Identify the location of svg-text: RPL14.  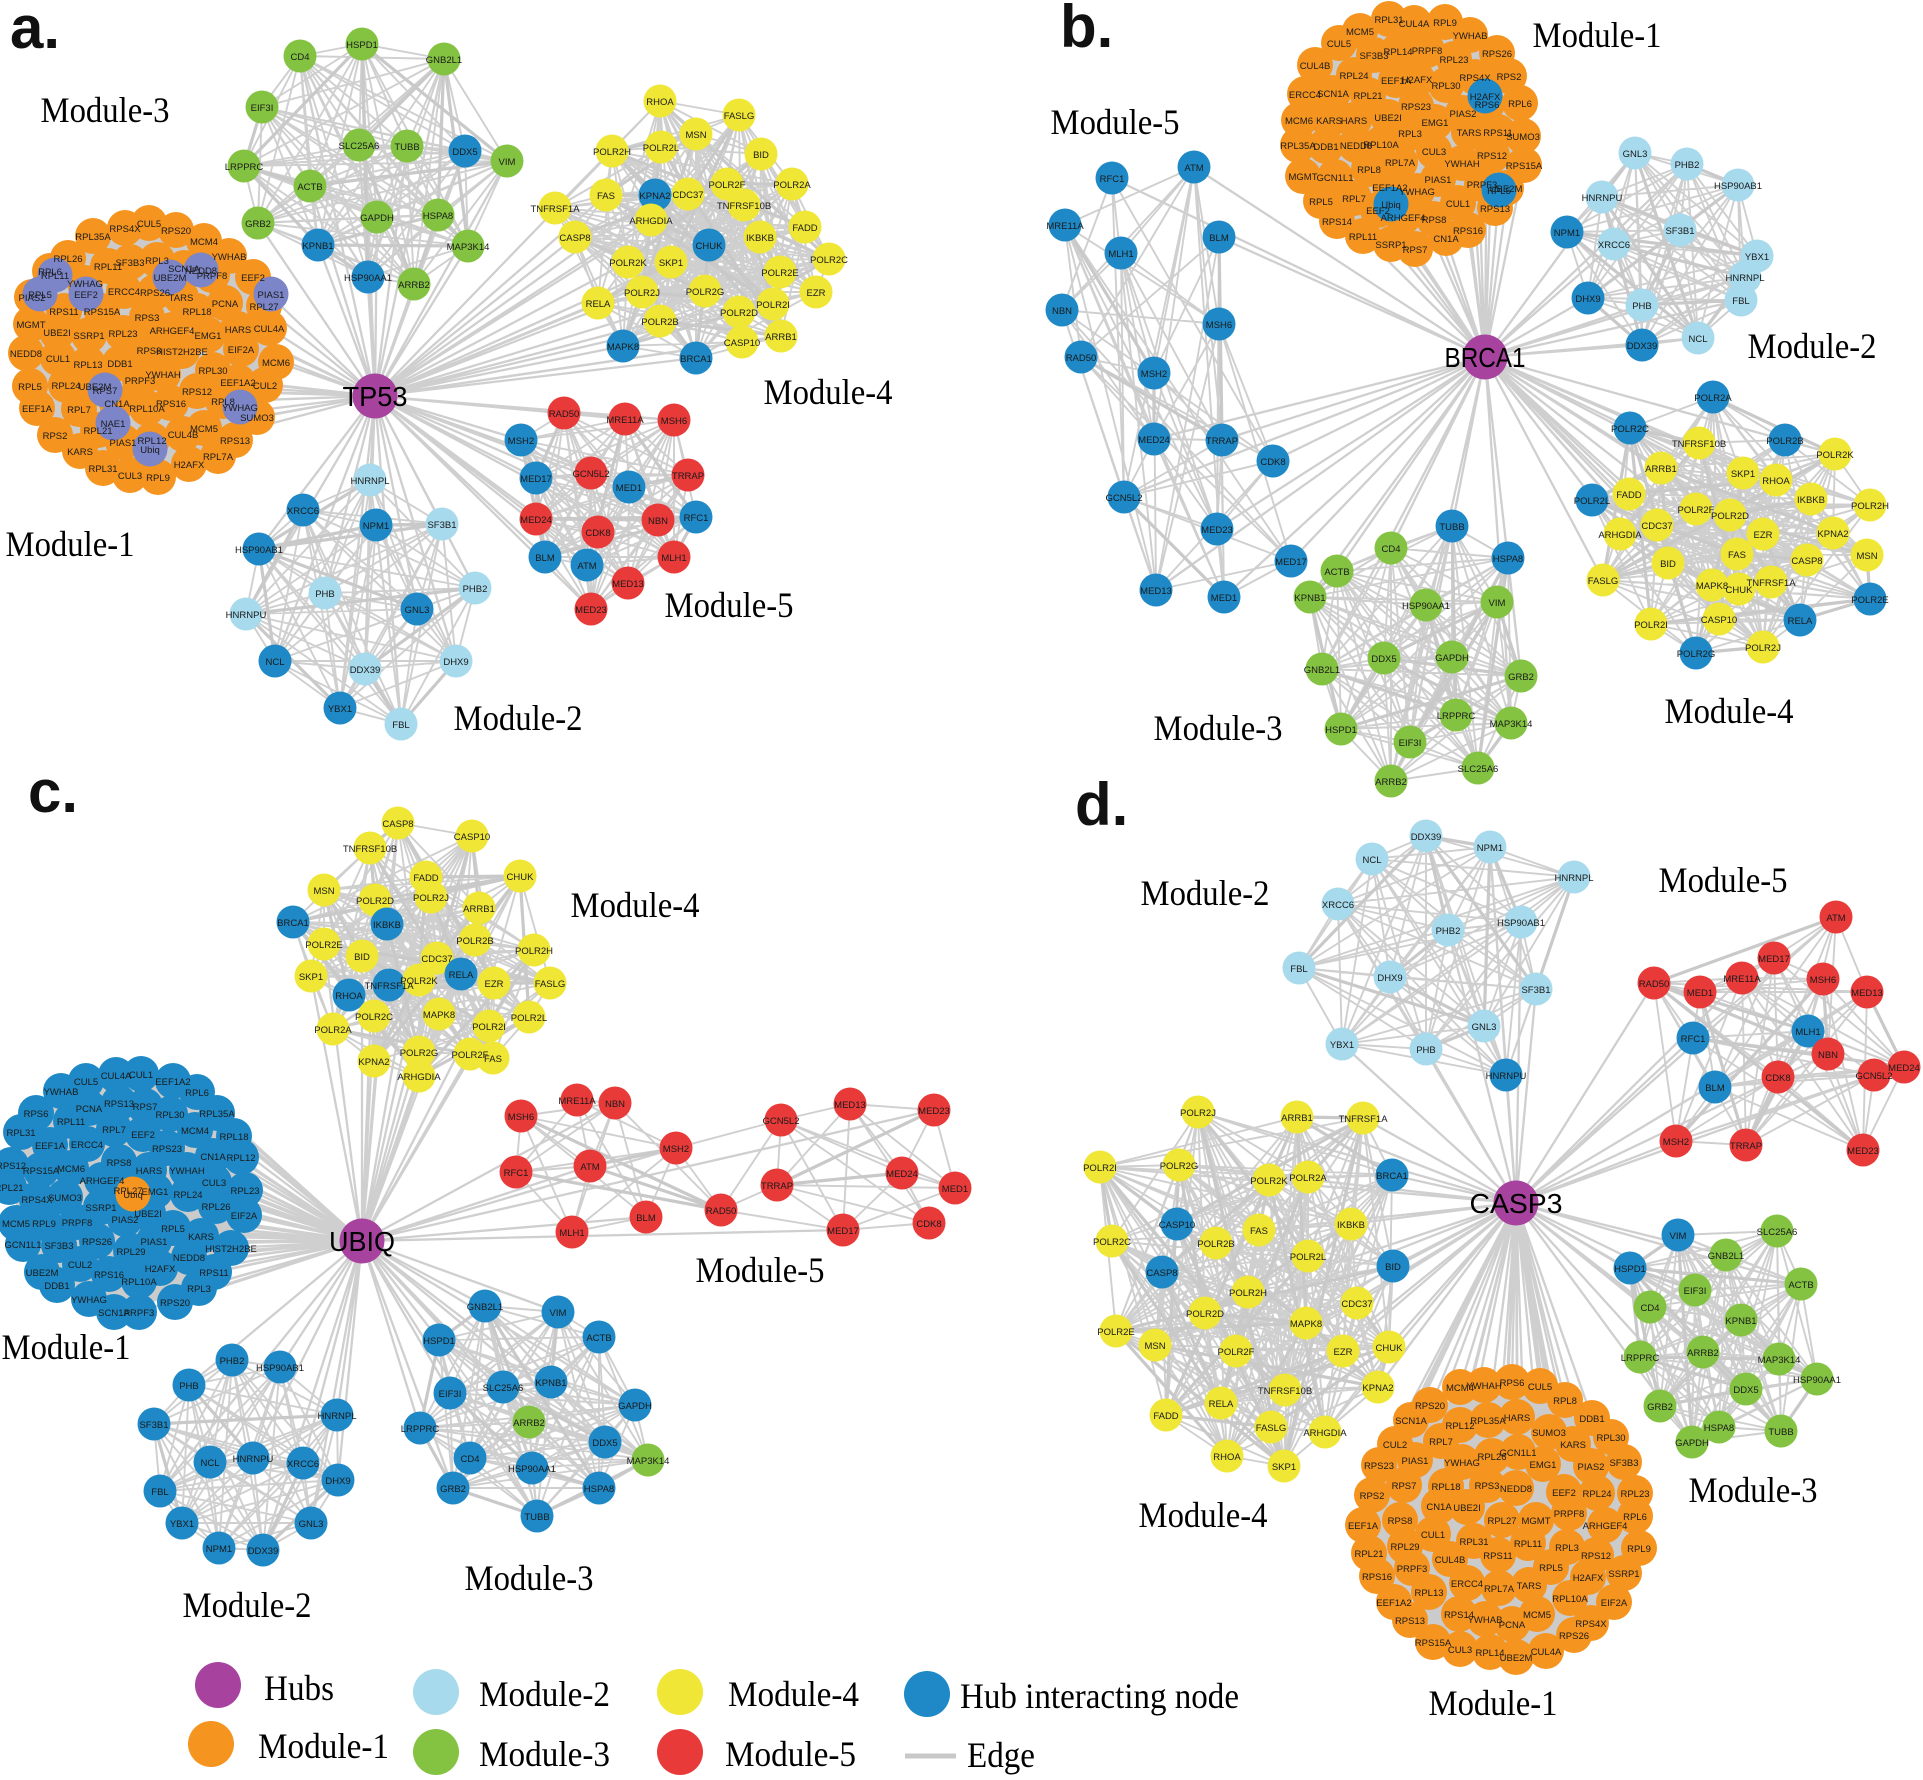
(1397, 52).